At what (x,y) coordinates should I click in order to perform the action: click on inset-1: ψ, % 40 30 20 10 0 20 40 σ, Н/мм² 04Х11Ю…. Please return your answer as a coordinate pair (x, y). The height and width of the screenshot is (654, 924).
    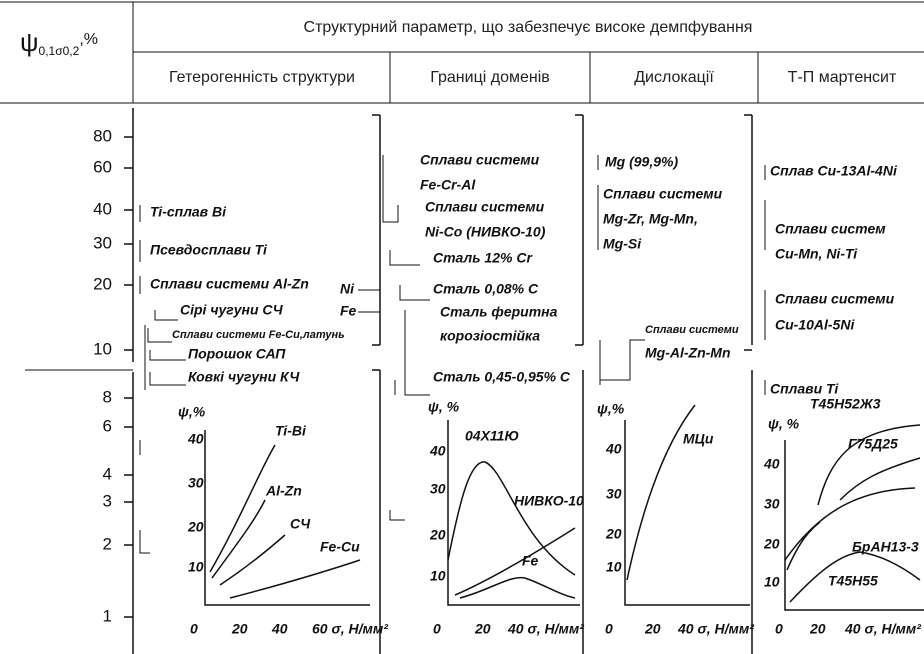
    Looking at the image, I should click on (506, 518).